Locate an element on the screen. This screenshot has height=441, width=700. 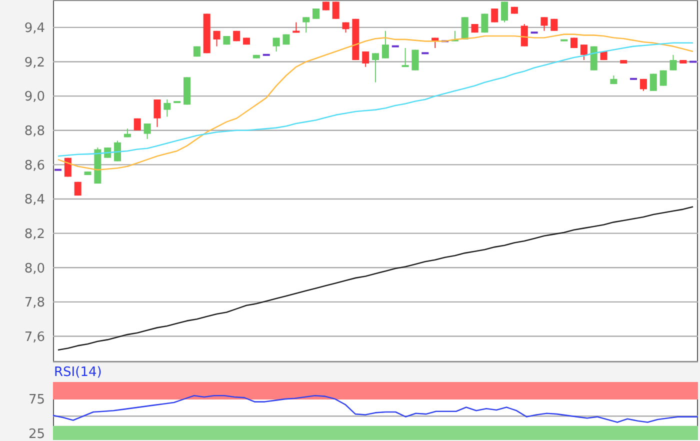
y-tick-label: 8,0 is located at coordinates (34, 268).